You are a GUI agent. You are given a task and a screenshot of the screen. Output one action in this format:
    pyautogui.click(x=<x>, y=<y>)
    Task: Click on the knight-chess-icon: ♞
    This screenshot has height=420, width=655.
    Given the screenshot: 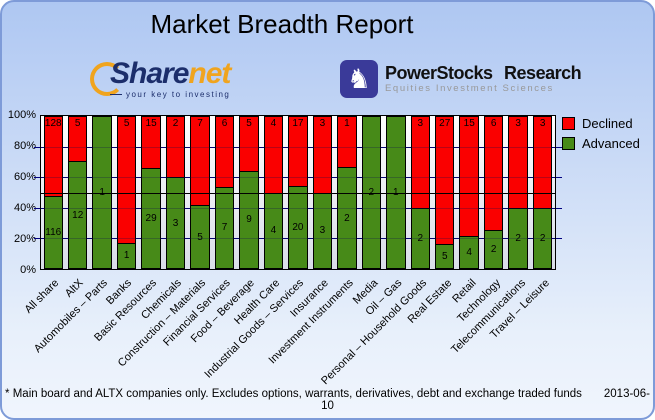 What is the action you would take?
    pyautogui.click(x=359, y=79)
    